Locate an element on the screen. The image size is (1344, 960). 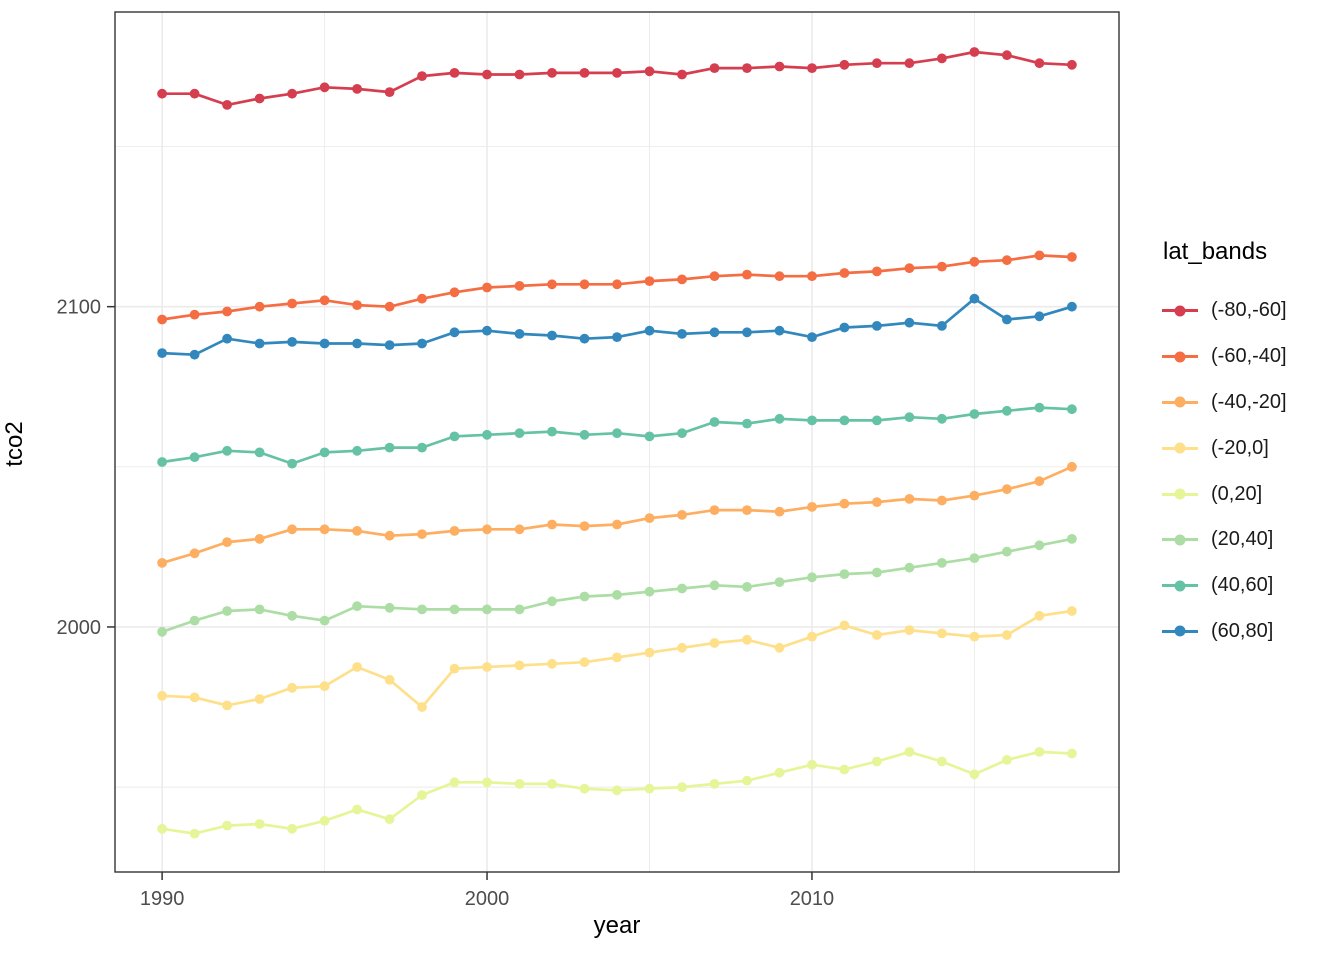
legend-entry: (-40,-20] is located at coordinates (1224, 403).